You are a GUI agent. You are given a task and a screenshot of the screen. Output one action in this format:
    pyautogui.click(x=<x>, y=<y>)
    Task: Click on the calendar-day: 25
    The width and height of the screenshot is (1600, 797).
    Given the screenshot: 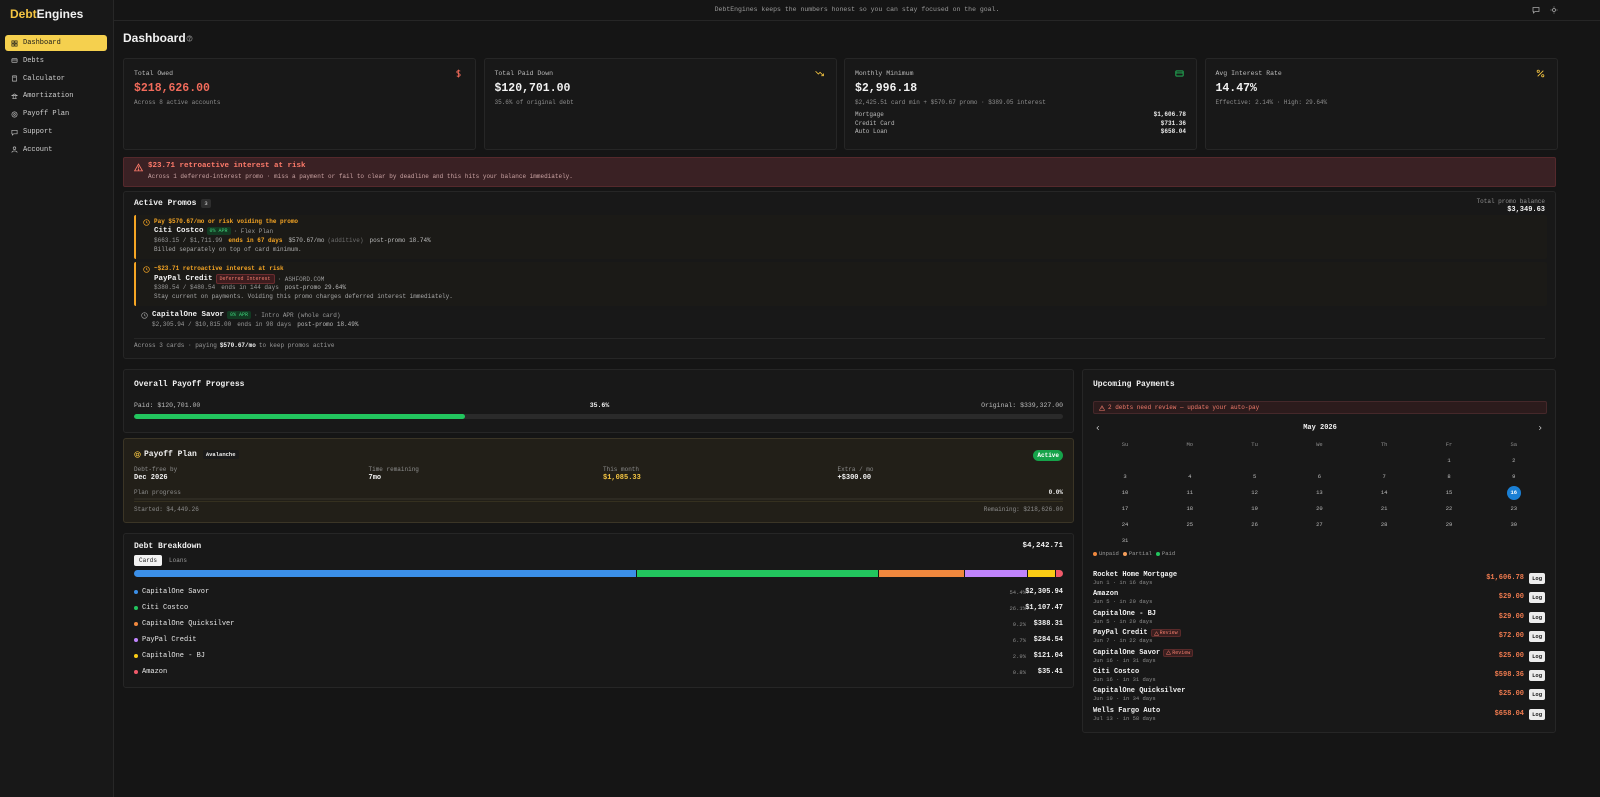 What is the action you would take?
    pyautogui.click(x=1190, y=524)
    